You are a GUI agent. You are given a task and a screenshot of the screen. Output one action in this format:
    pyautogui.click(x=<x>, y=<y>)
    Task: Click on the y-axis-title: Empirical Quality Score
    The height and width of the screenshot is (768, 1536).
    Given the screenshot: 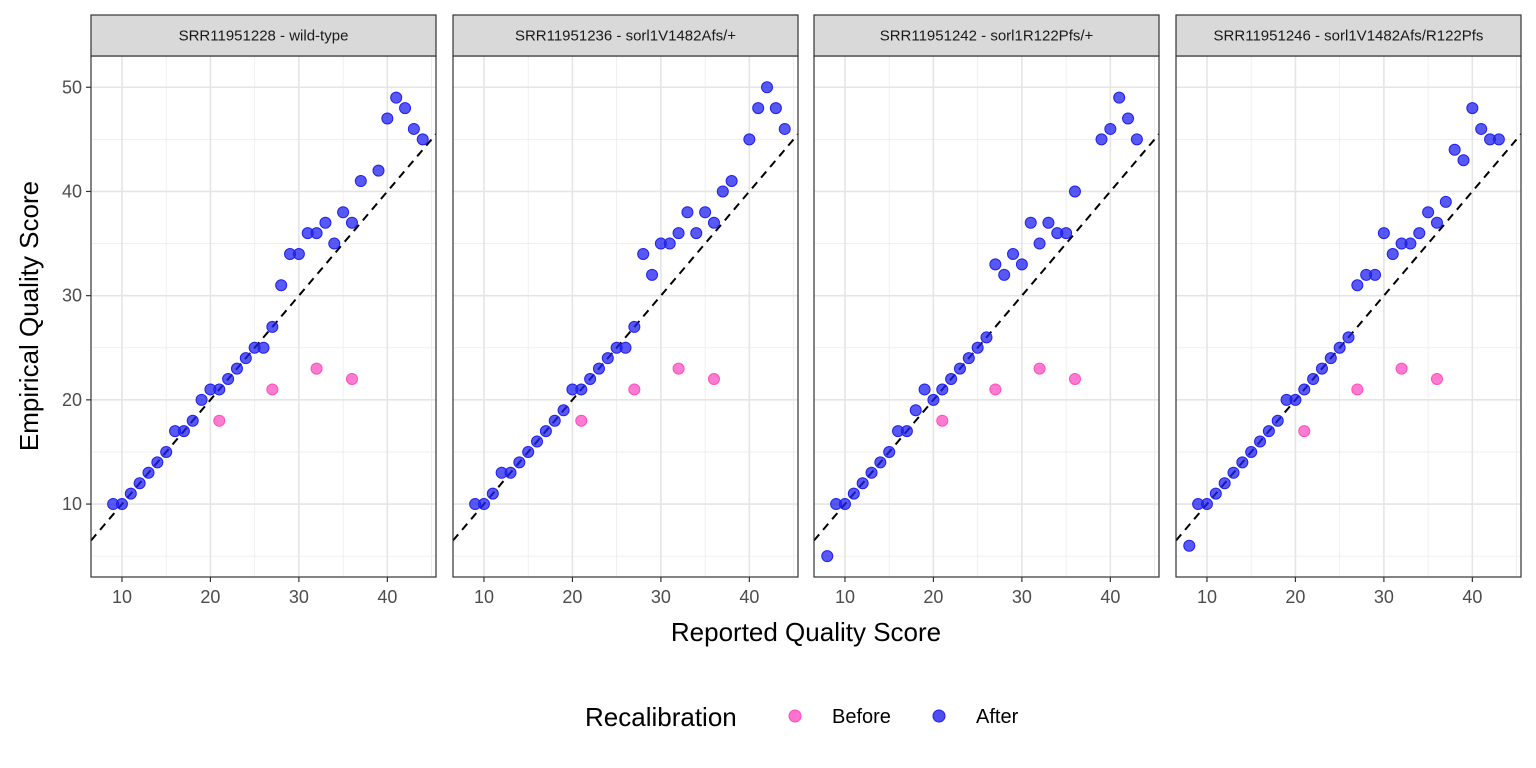 What is the action you would take?
    pyautogui.click(x=29, y=316)
    